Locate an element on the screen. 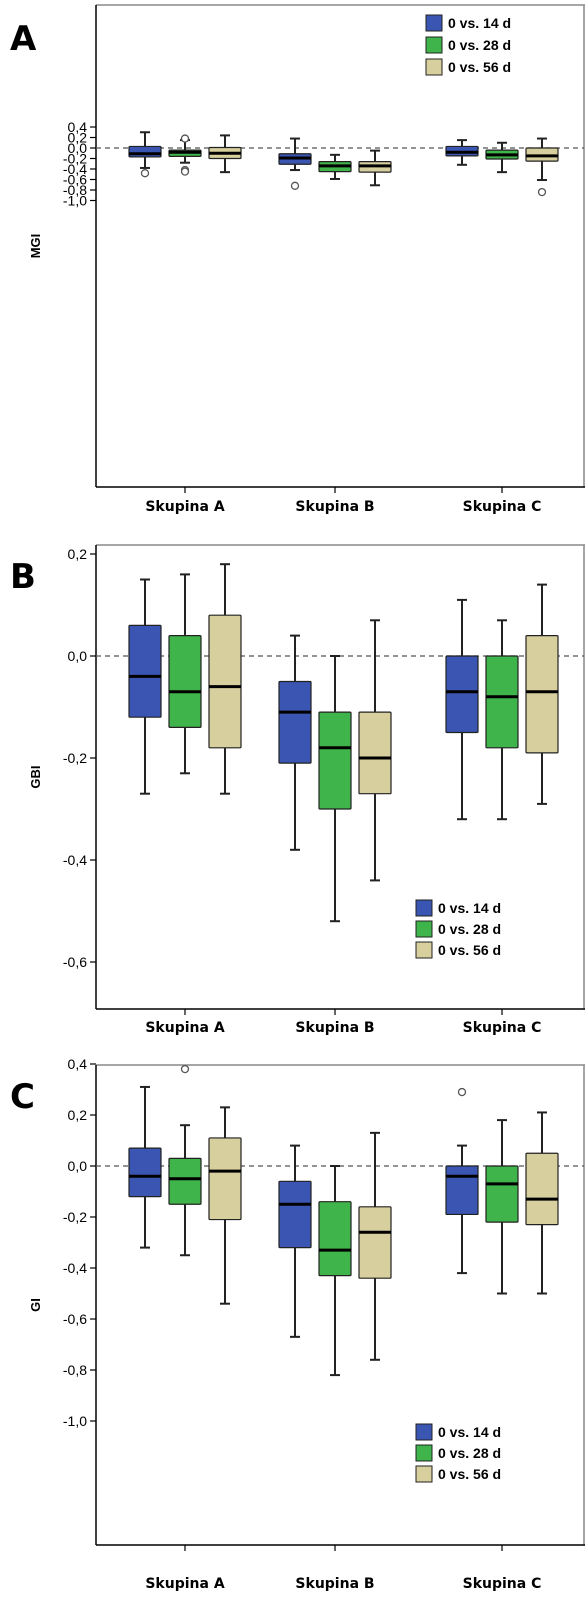 This screenshot has height=1620, width=585. panel-letter: C is located at coordinates (22, 1097).